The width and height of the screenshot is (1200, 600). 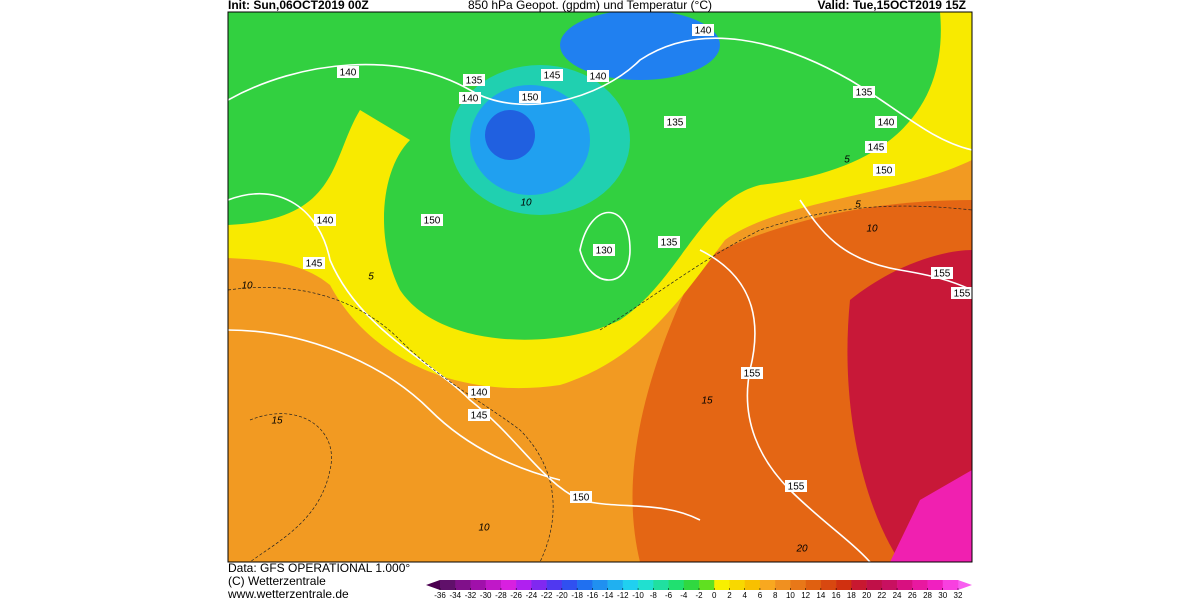 What do you see at coordinates (942, 595) in the screenshot?
I see `colorbar-label: 30` at bounding box center [942, 595].